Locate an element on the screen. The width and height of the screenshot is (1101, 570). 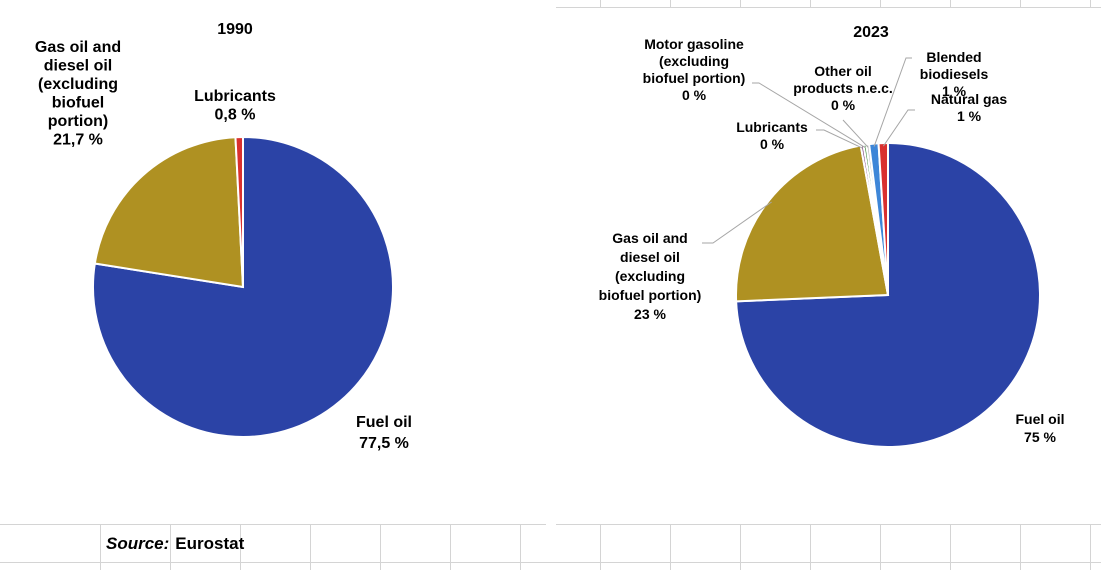
pie-1990-label-lubricants: Lubricants 0,8 % is located at coordinates (235, 106).